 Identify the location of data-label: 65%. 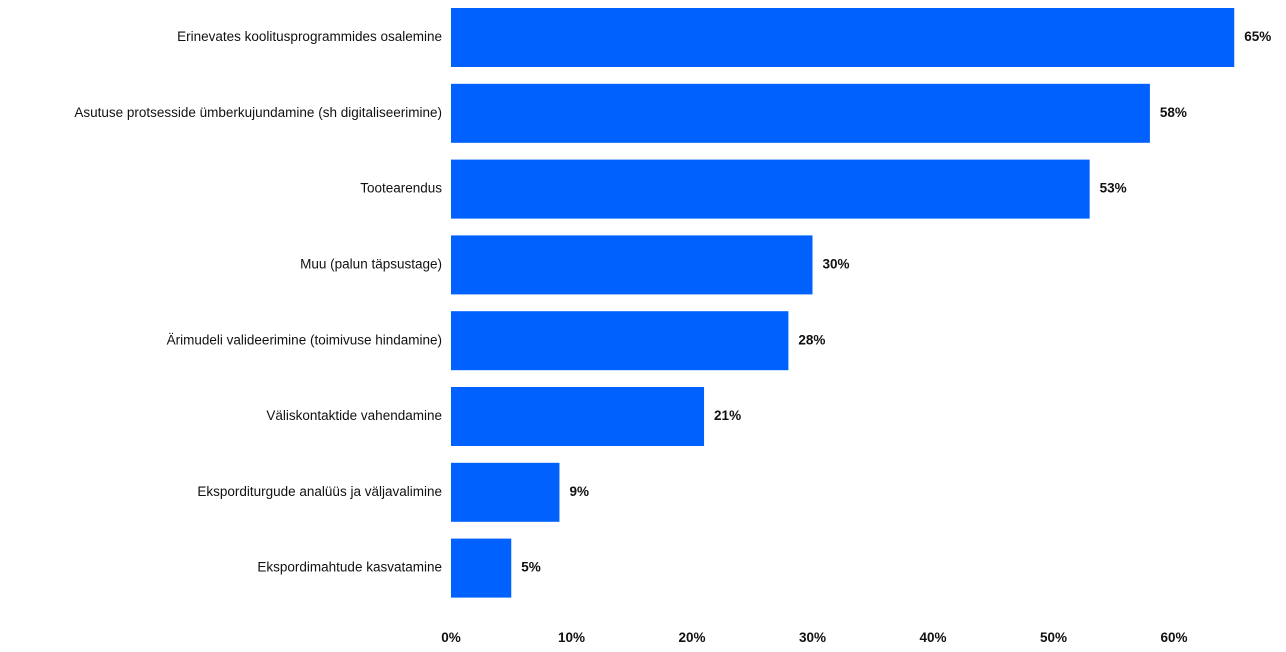
(1257, 36).